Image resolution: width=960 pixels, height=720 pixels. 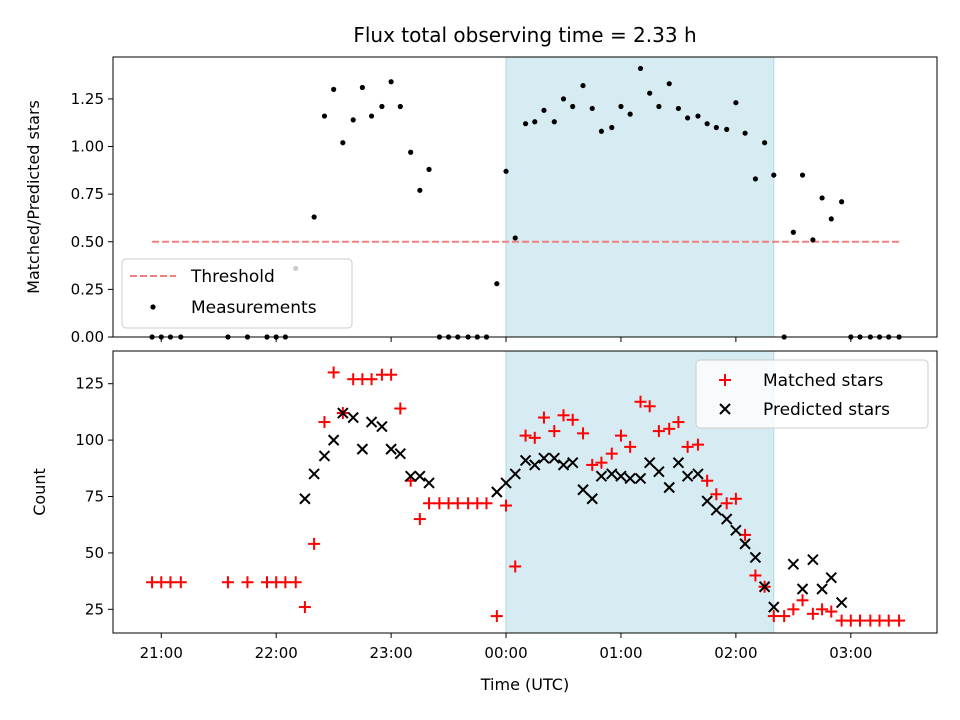 I want to click on top-y-tick-label: 0.75, so click(x=87, y=194).